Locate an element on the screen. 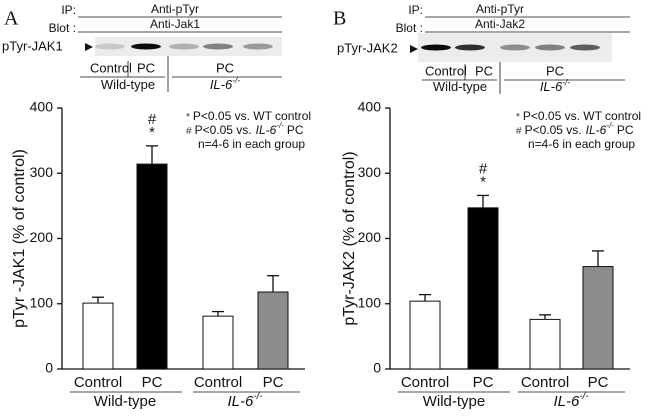 This screenshot has width=651, height=416. y-axis-label: pTyr -JAK1 (% of control) is located at coordinates (19, 238).